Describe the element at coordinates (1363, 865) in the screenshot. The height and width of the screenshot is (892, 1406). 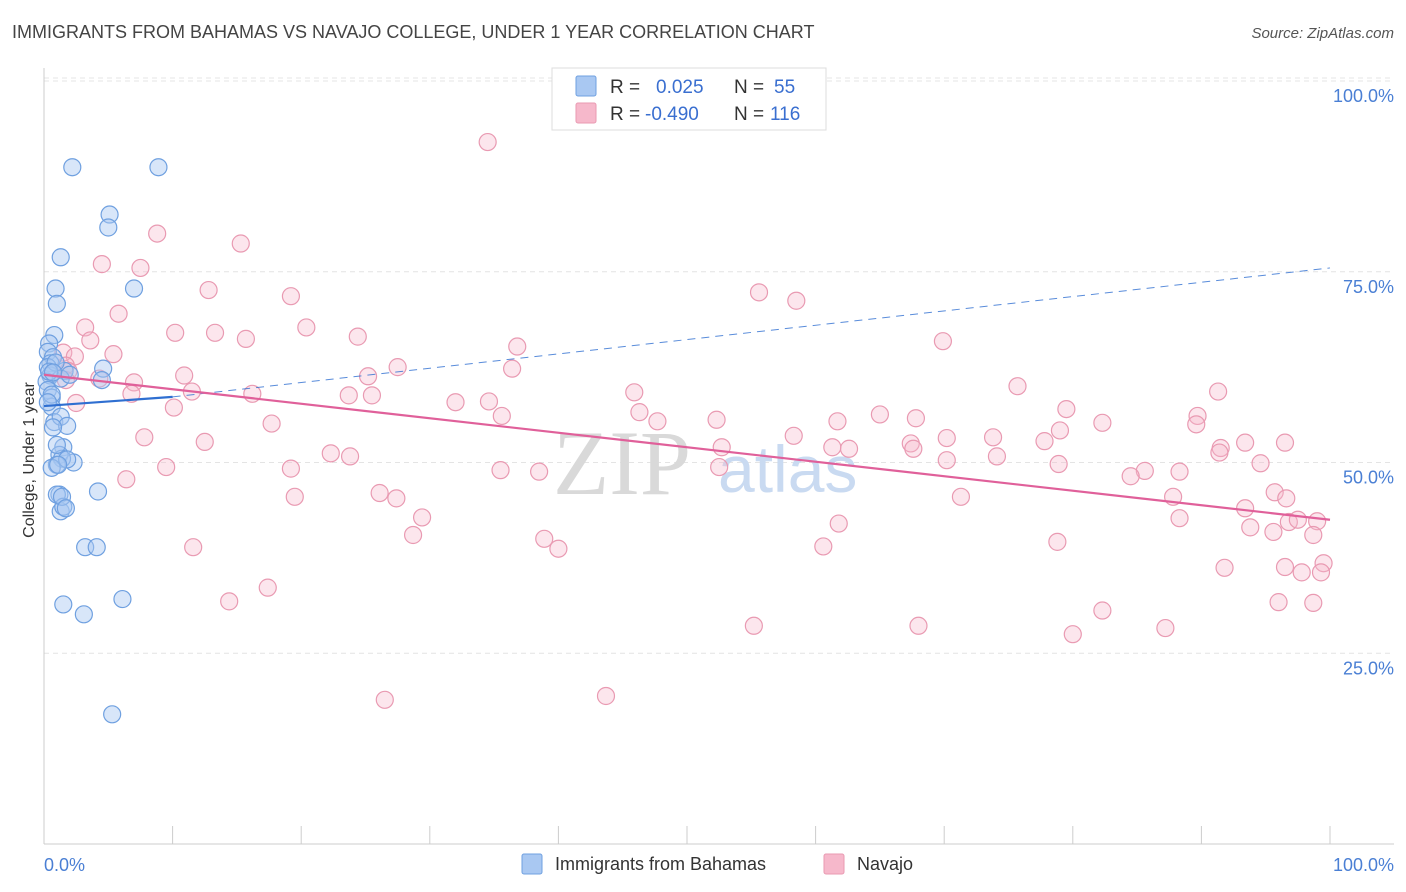
I see `x-tick-label-max: 100.0%` at that location.